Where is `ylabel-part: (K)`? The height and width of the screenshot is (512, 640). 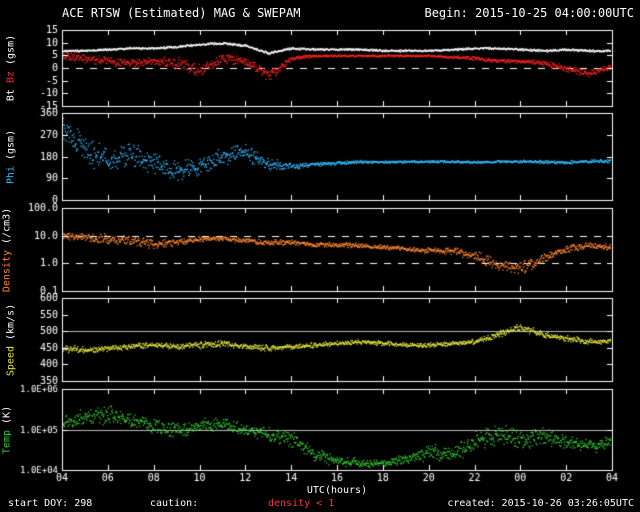
ylabel-part: (K) is located at coordinates (7, 414).